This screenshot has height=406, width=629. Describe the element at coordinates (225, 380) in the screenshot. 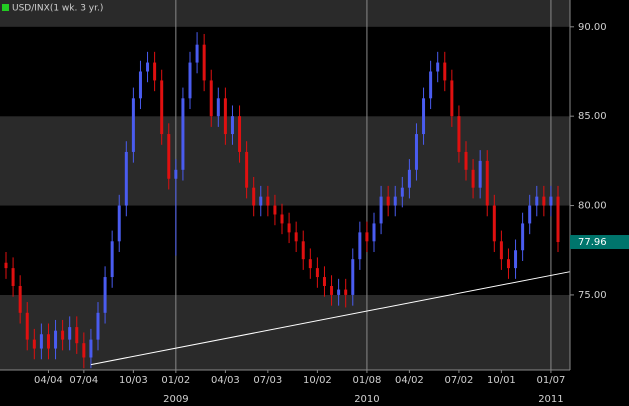

I see `x-tick-label: 04/03` at that location.